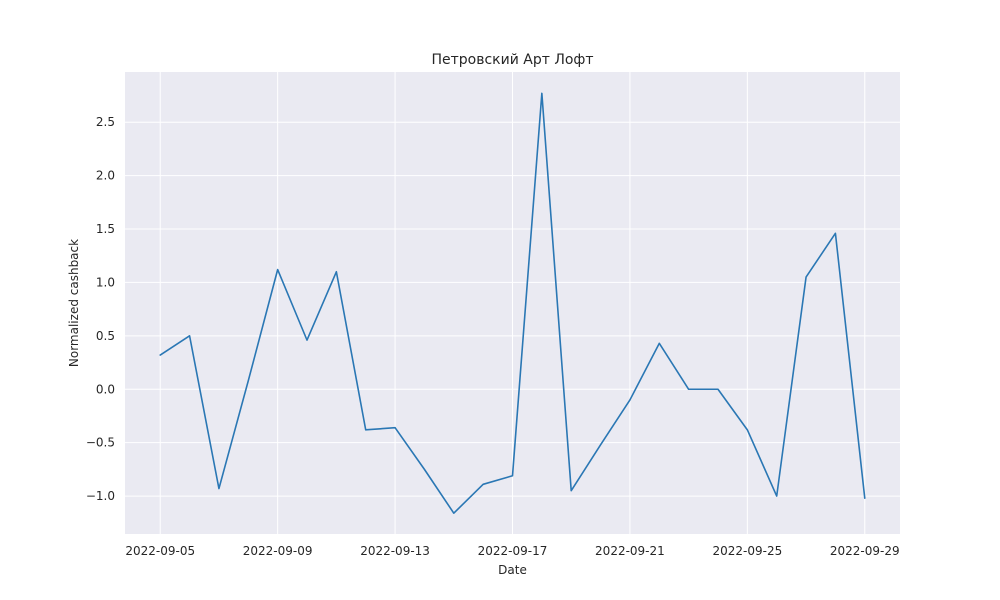 This screenshot has height=600, width=1000. What do you see at coordinates (105, 336) in the screenshot?
I see `y-tick-label: 0.5` at bounding box center [105, 336].